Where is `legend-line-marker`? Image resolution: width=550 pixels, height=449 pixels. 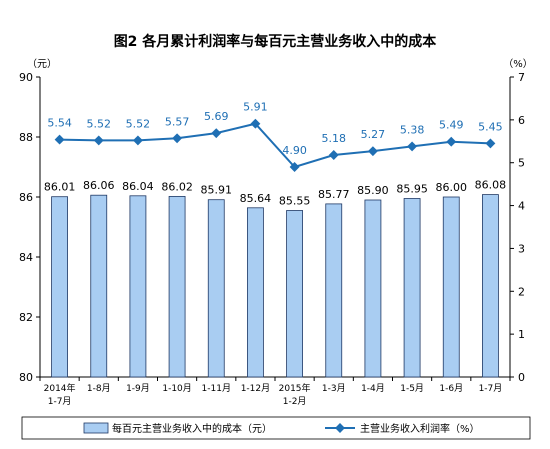 legend-line-marker is located at coordinates (340, 428).